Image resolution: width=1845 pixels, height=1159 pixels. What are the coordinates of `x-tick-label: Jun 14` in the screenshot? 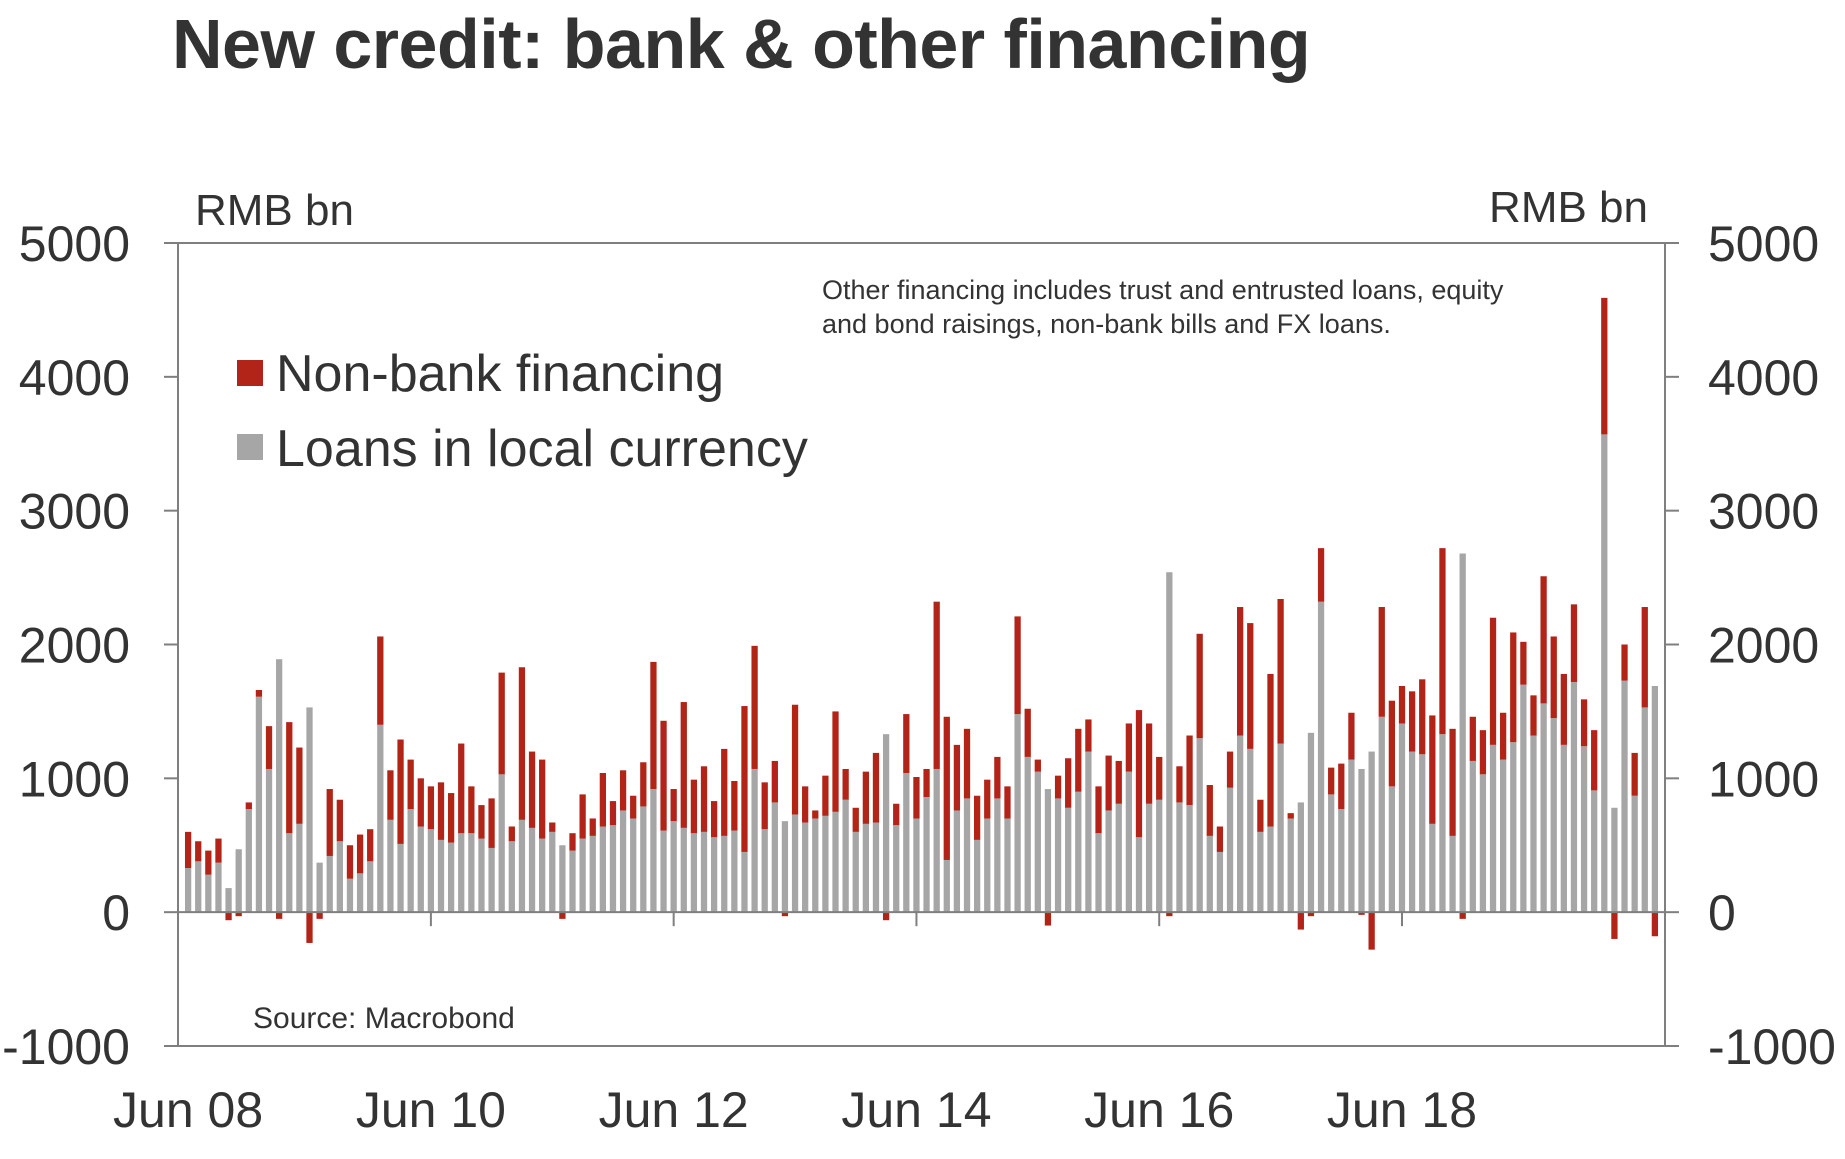 It's located at (916, 1110).